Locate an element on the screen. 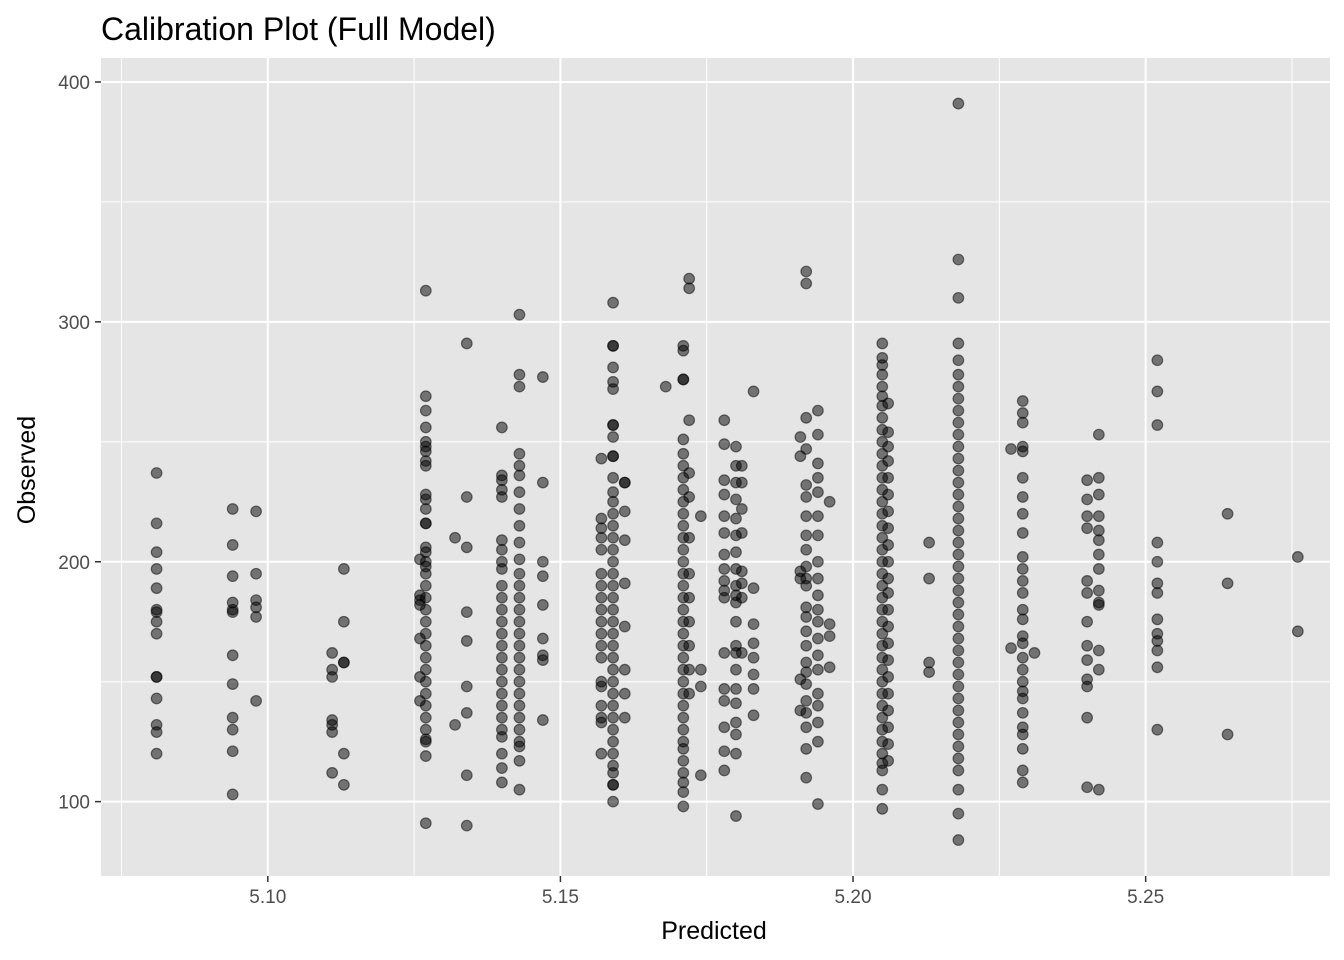  y-tick-label: 200 is located at coordinates (74, 563).